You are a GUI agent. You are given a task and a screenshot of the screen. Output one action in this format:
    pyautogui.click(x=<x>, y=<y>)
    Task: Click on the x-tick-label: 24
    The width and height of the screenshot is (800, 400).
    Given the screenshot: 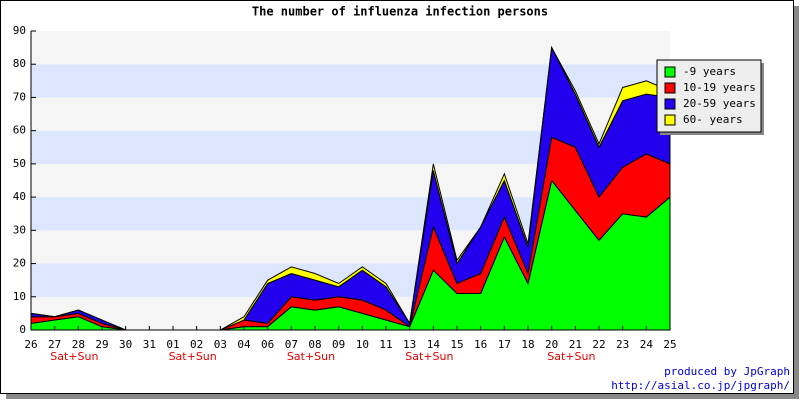 What is the action you would take?
    pyautogui.click(x=647, y=344)
    